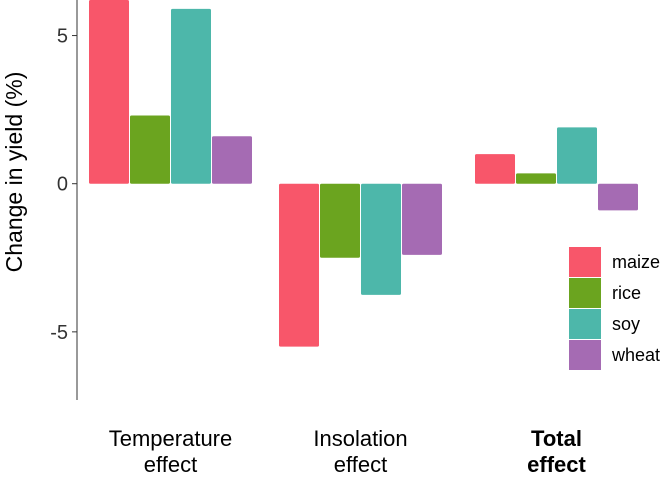 The height and width of the screenshot is (483, 668). I want to click on y-axis-title: Change in yield (%), so click(14, 172).